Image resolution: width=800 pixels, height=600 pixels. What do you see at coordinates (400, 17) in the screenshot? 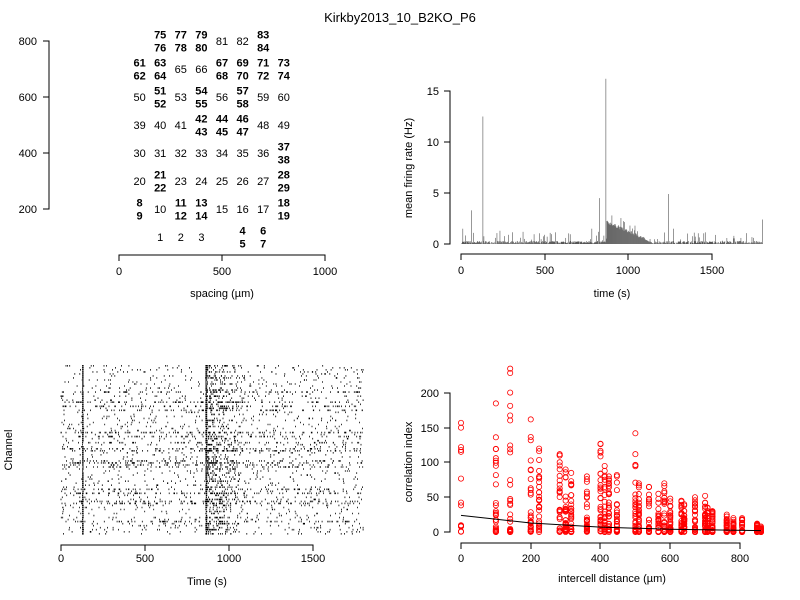
I see `figure-title: Kirkby2013_10_B2KO_P6` at bounding box center [400, 17].